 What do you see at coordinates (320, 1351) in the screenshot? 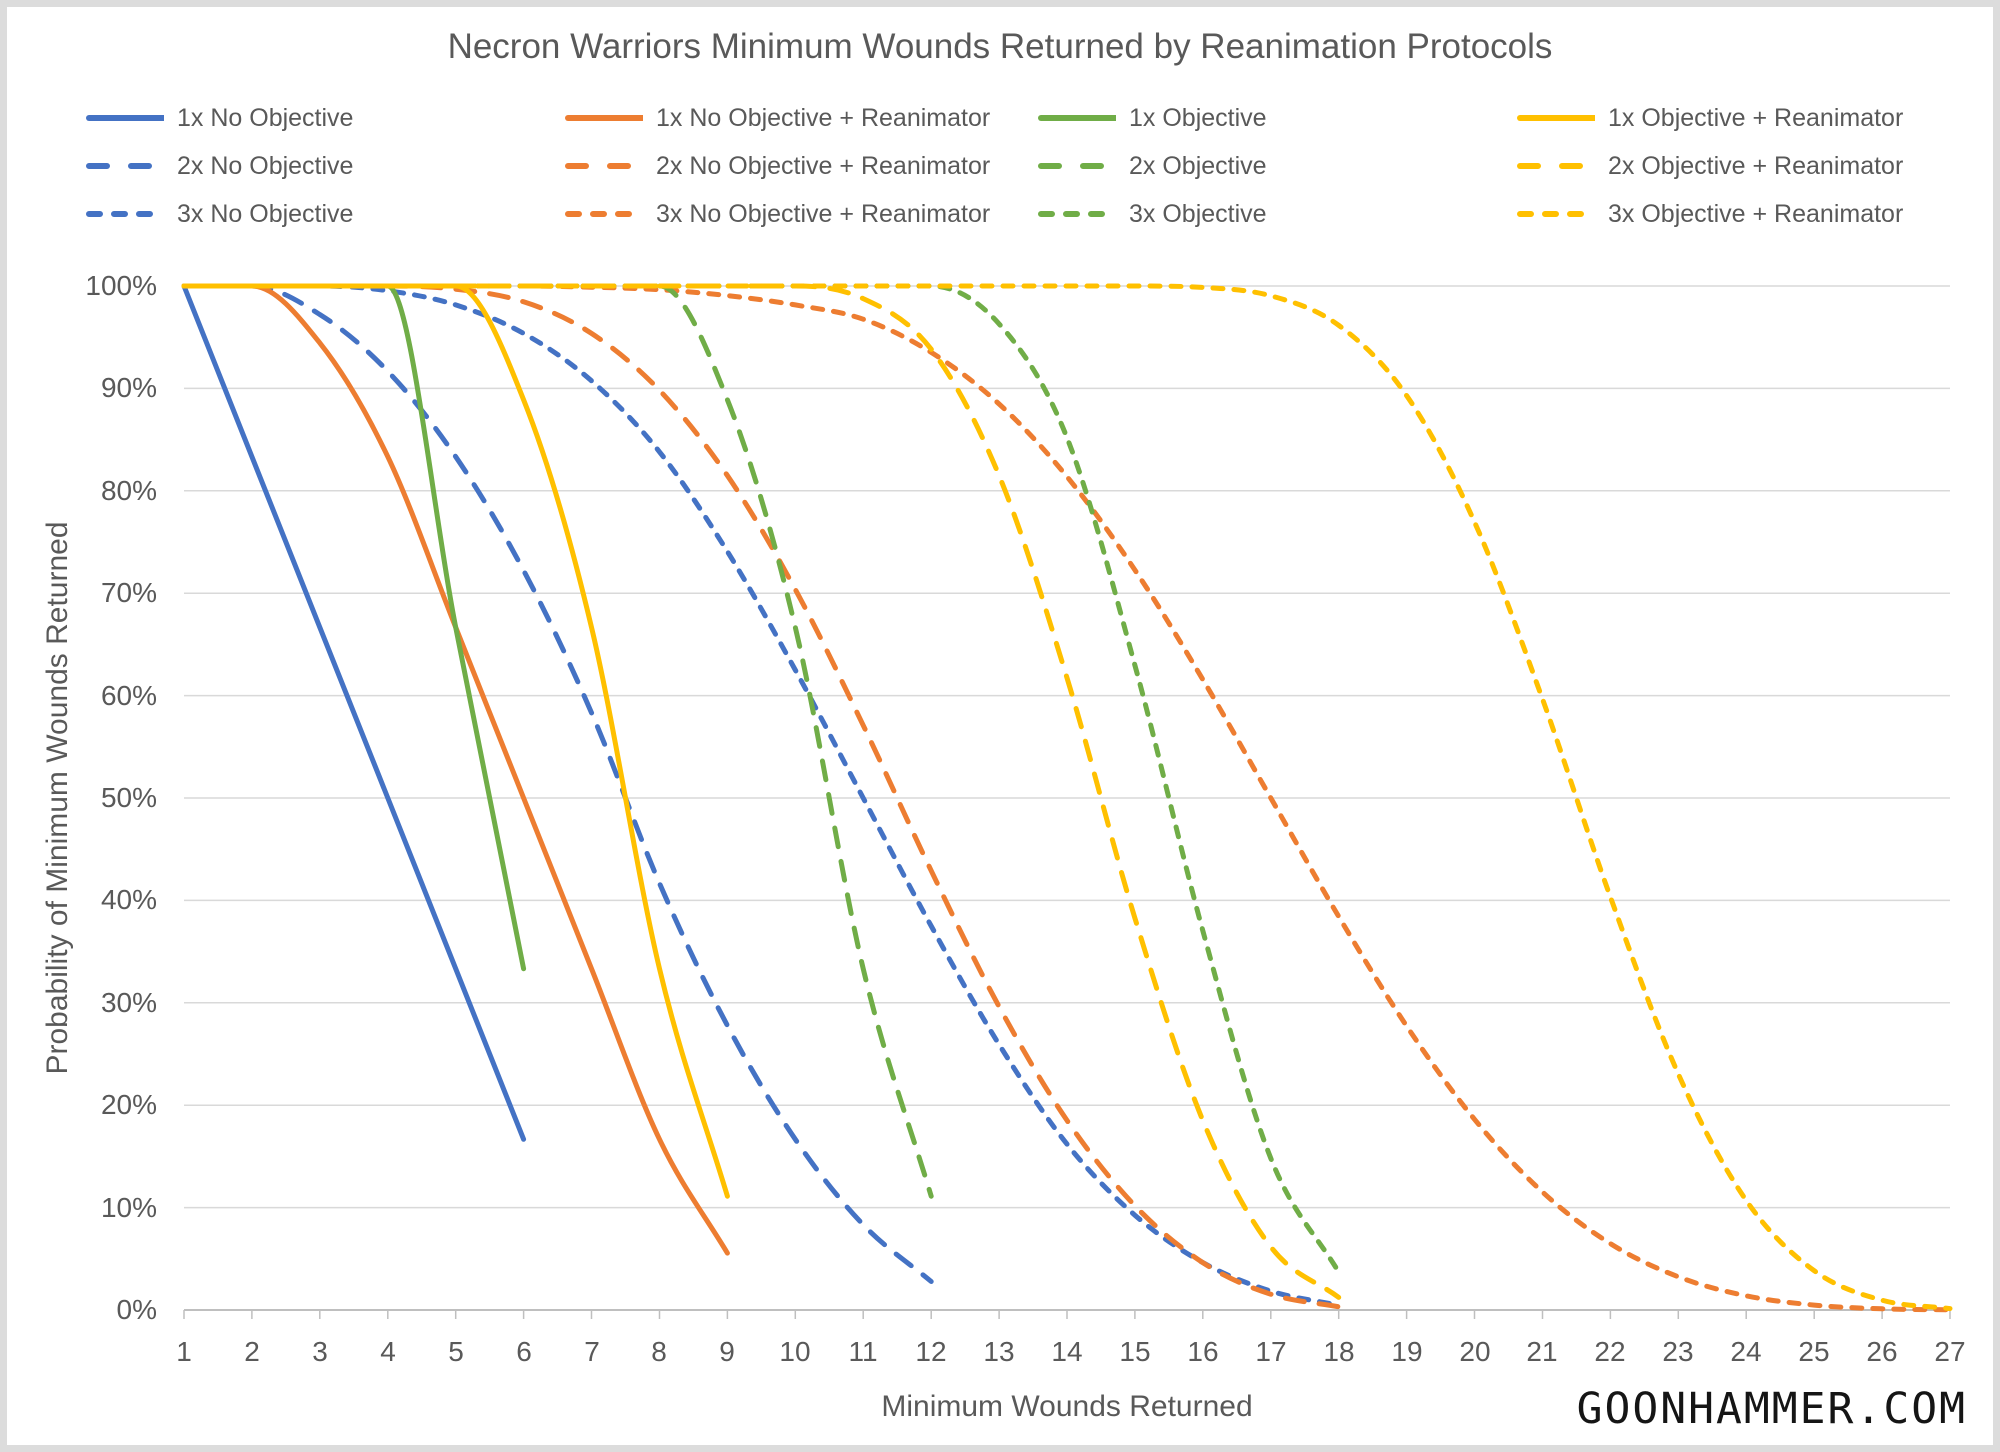
I see `x-tick-label: 3` at bounding box center [320, 1351].